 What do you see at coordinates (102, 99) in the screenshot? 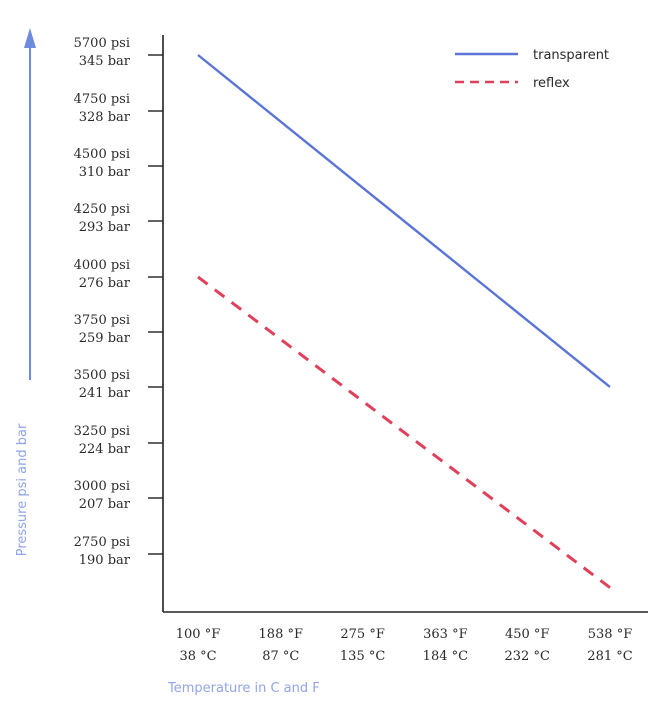
I see `y-tick-label-psi: 4750 psi` at bounding box center [102, 99].